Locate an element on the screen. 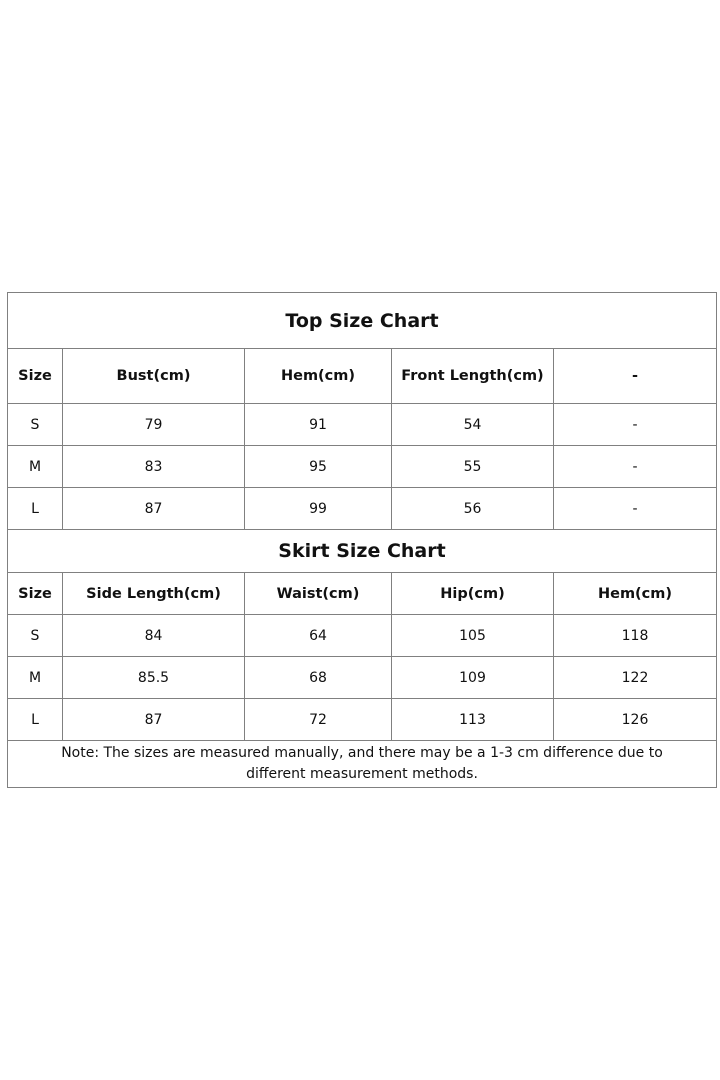 The image size is (720, 1080). table-cell: 55 is located at coordinates (472, 466).